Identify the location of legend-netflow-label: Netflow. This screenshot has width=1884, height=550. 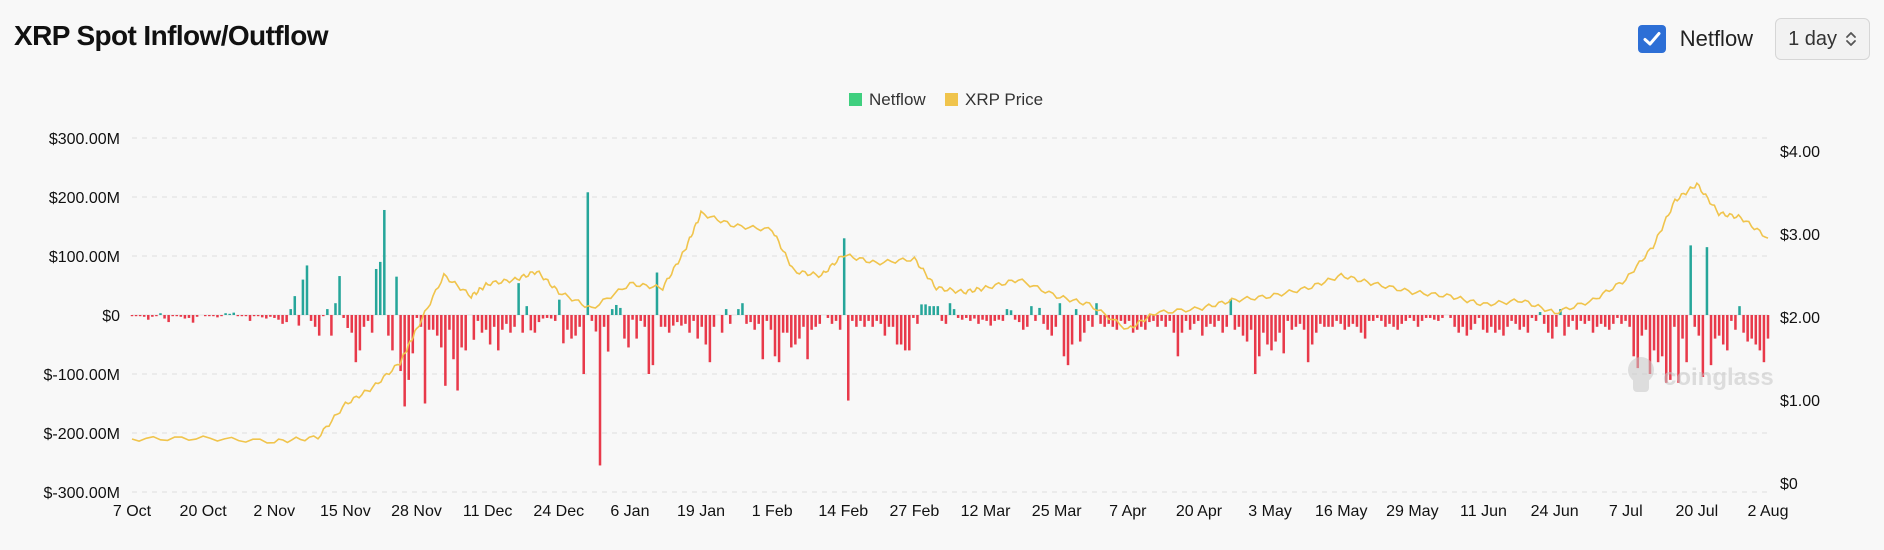
(897, 99).